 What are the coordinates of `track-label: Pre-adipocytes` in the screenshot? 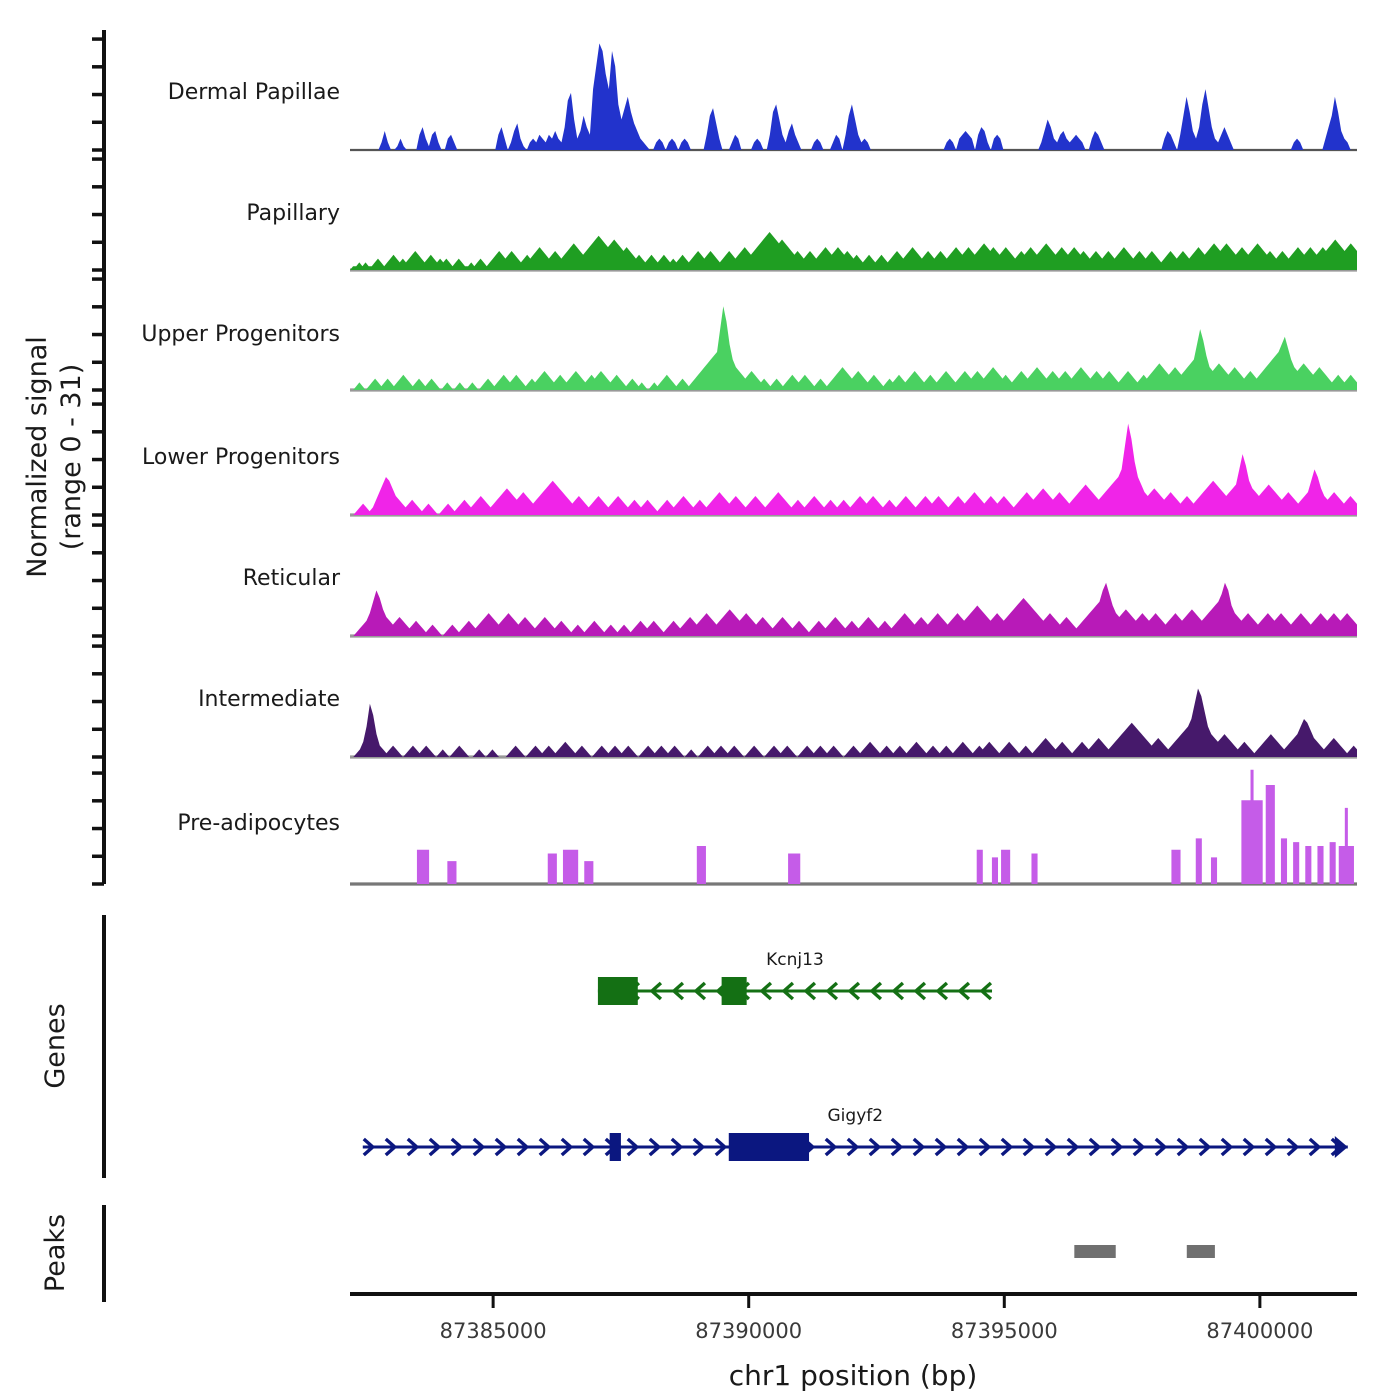 It's located at (258, 823).